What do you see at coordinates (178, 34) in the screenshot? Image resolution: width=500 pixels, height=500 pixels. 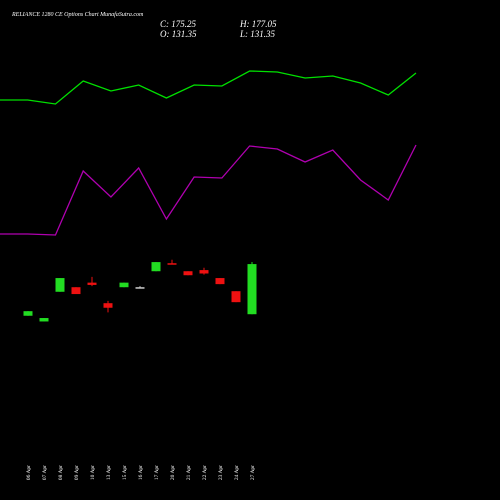 I see `open-label: O: 131.35` at bounding box center [178, 34].